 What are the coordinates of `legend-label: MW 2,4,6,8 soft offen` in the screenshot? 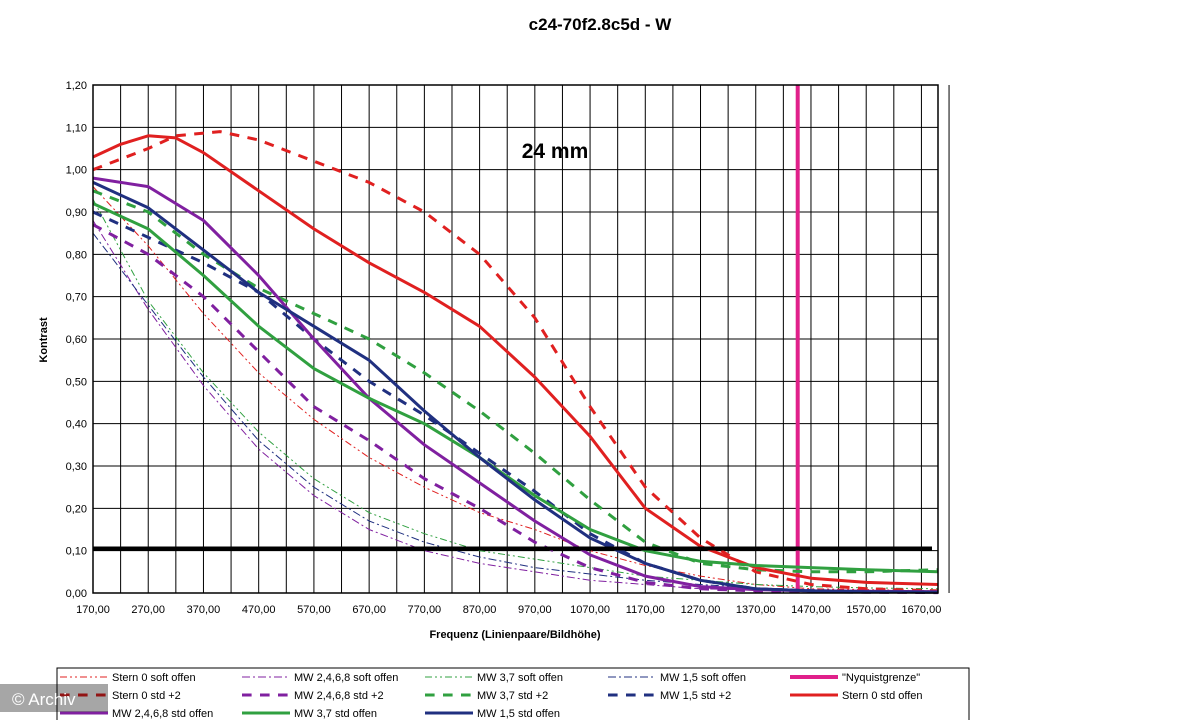 It's located at (346, 678).